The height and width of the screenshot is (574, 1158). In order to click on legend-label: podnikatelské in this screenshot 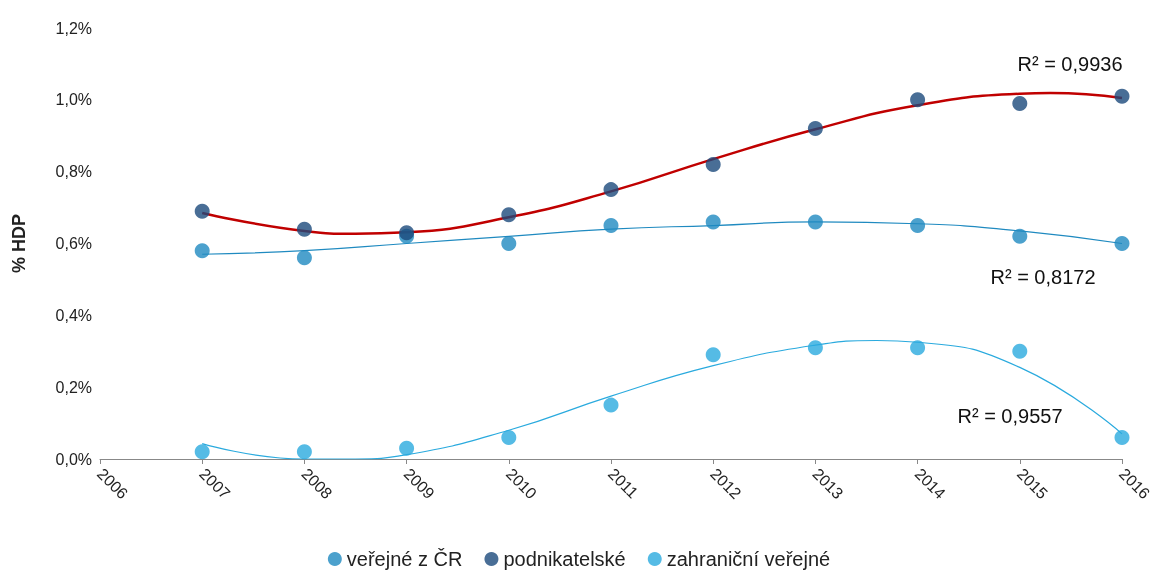, I will do `click(564, 559)`.